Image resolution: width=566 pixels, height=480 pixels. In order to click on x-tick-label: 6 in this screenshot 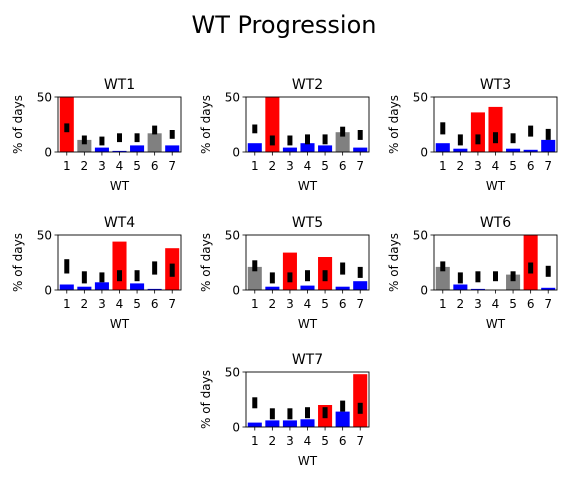, I will do `click(531, 166)`.